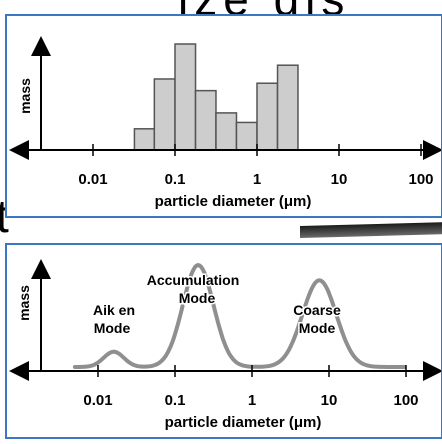 This screenshot has width=442, height=444. What do you see at coordinates (371, 230) in the screenshot?
I see `decorative-bar` at bounding box center [371, 230].